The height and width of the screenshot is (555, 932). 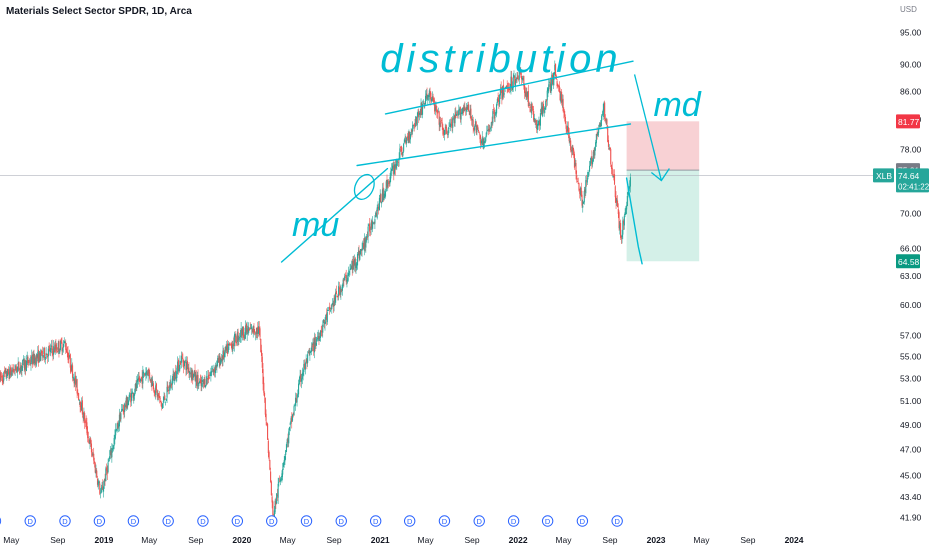 I want to click on countdown-label: 02:41:22, so click(x=914, y=186).